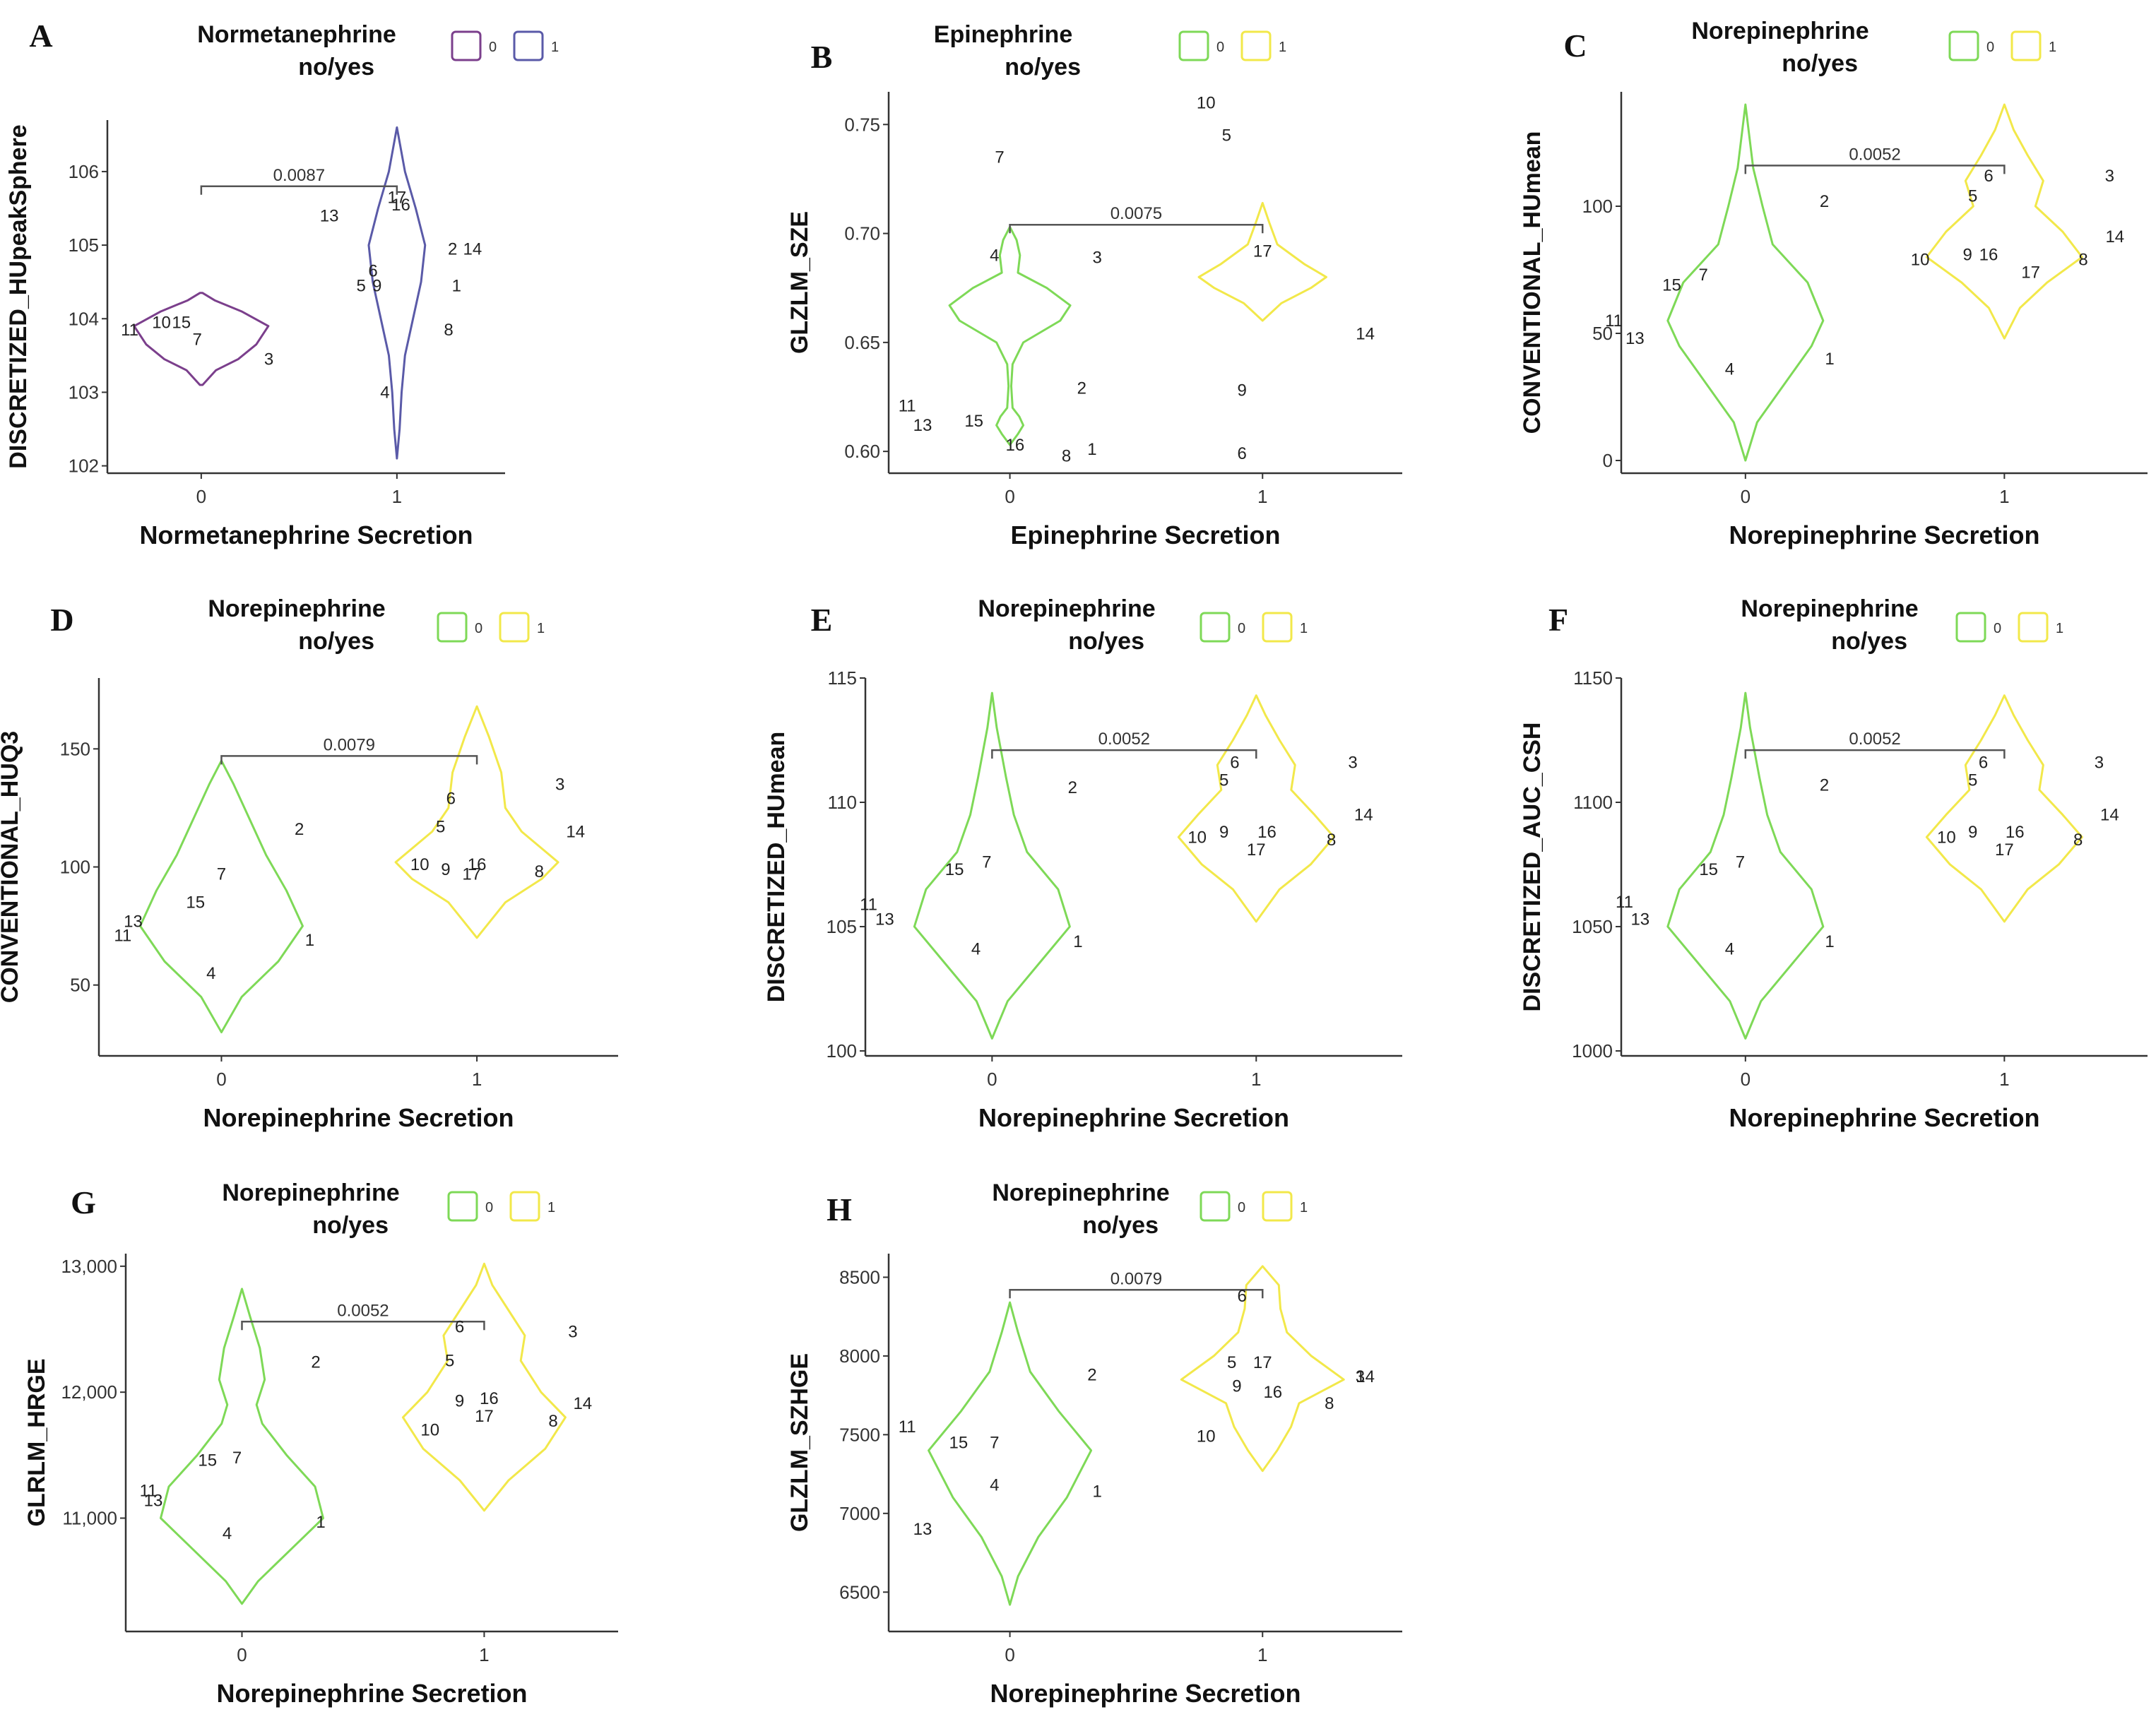 This screenshot has width=2156, height=1712. Describe the element at coordinates (84, 392) in the screenshot. I see `y-tick-label: 103` at that location.